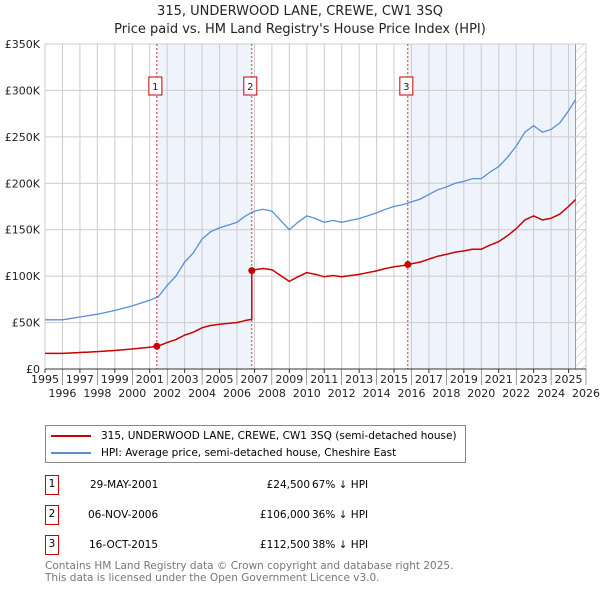 The height and width of the screenshot is (590, 600). I want to click on y-tick-label: £250K, so click(23, 137).